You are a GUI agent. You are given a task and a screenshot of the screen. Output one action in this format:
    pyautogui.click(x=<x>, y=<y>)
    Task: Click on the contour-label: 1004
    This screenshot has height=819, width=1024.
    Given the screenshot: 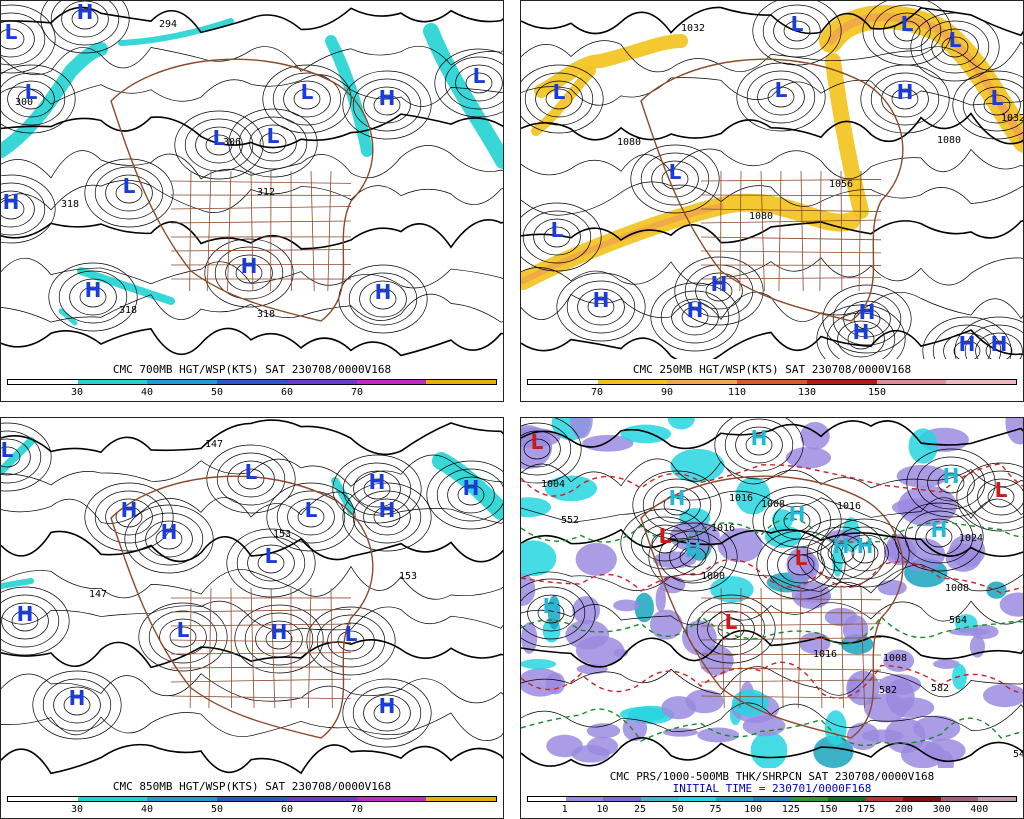 What is the action you would take?
    pyautogui.click(x=553, y=484)
    